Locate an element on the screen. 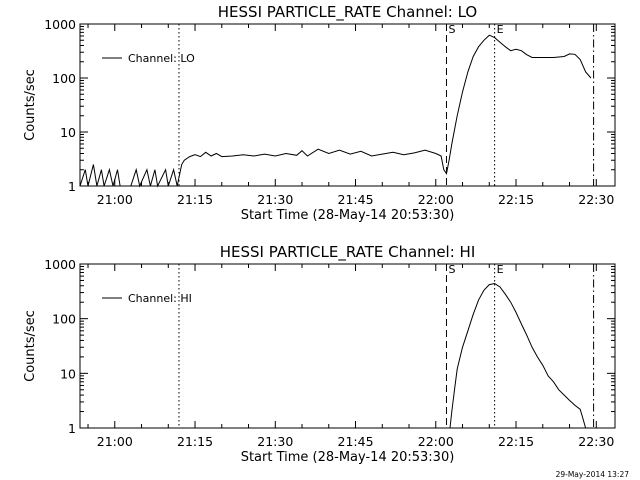  series-line is located at coordinates (518, 355).